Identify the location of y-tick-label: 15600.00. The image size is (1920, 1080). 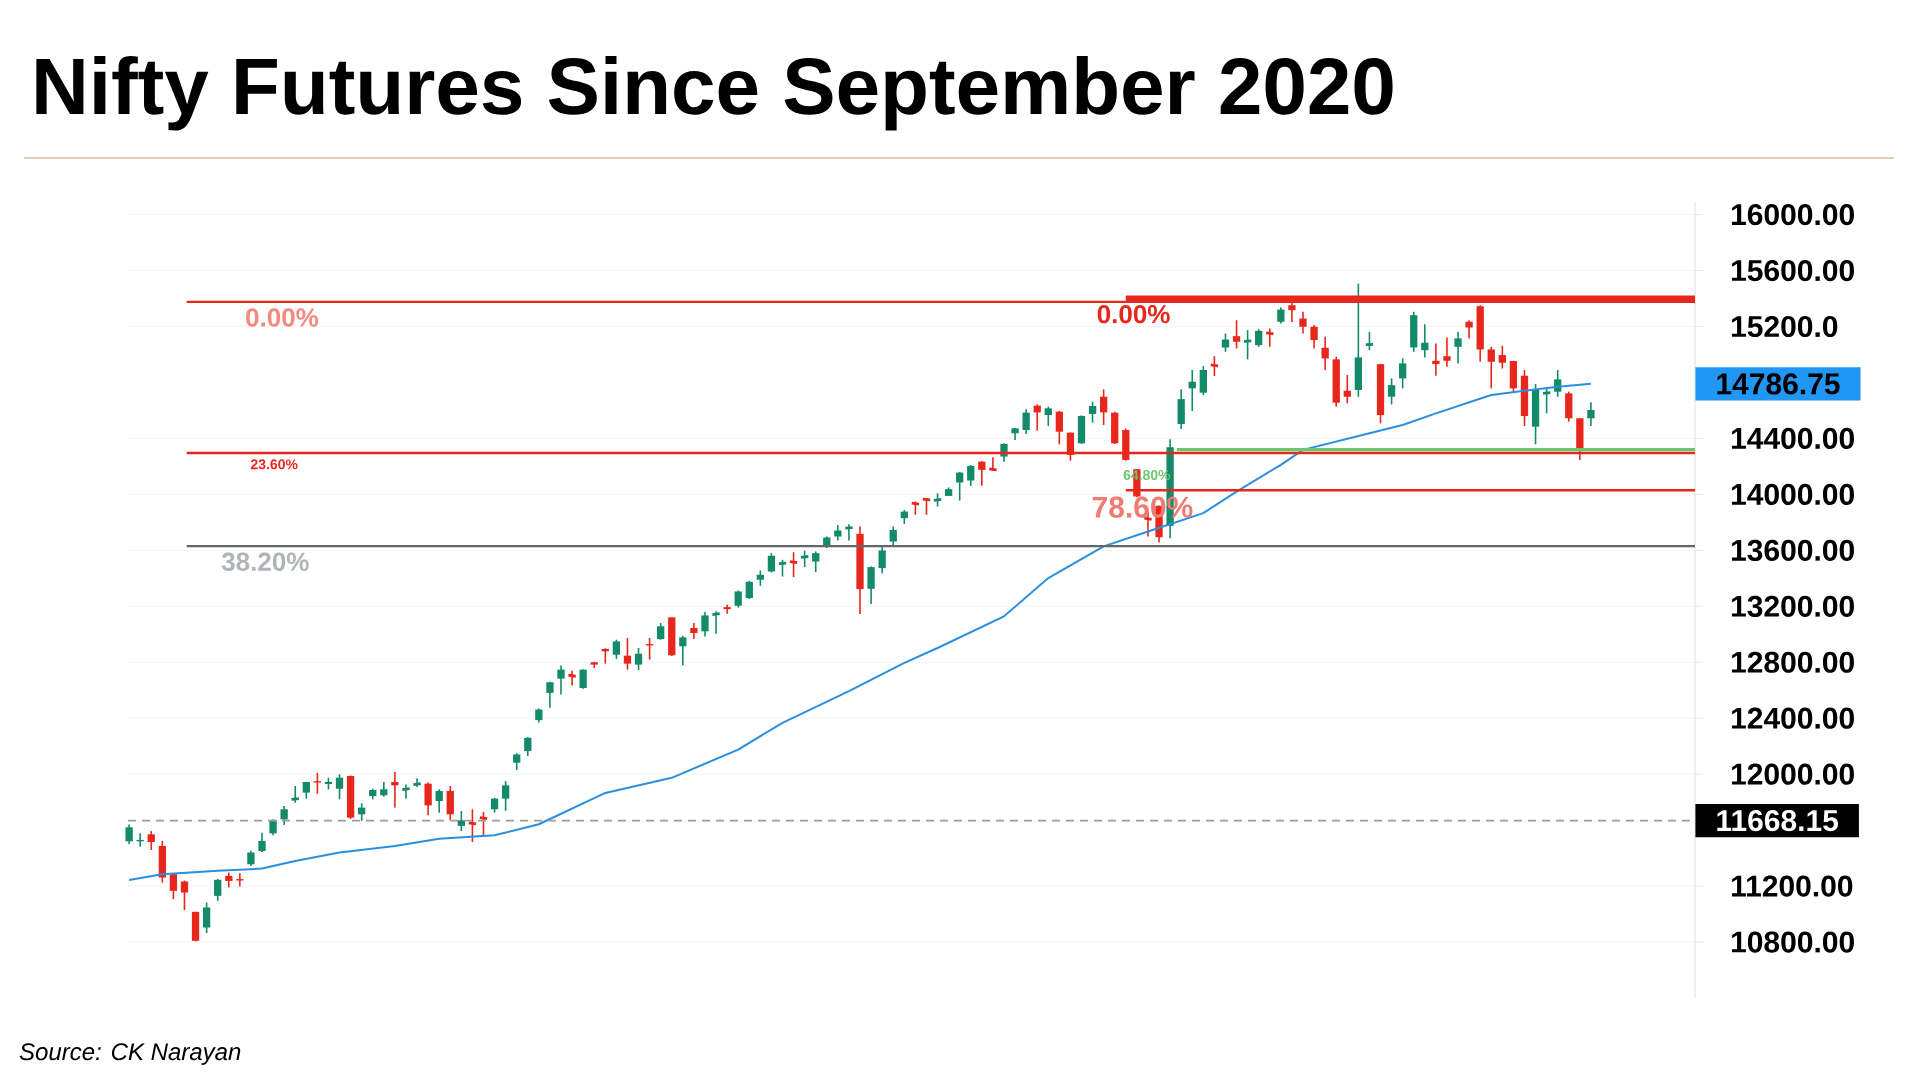
(1792, 270).